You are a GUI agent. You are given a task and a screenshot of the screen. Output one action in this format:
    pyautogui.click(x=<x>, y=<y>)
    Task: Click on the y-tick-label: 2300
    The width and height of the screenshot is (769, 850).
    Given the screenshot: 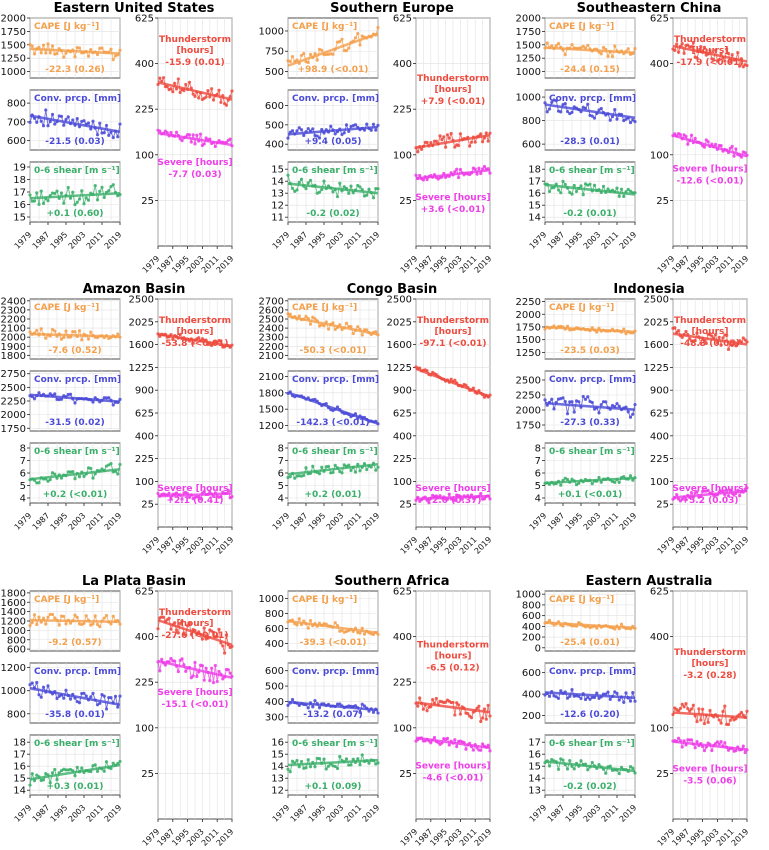 What is the action you would take?
    pyautogui.click(x=271, y=338)
    